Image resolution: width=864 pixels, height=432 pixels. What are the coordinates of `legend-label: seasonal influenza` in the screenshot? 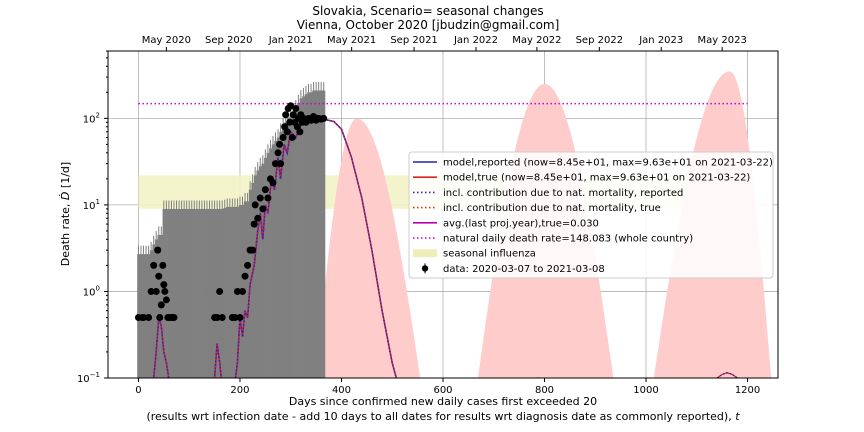 It's located at (489, 254).